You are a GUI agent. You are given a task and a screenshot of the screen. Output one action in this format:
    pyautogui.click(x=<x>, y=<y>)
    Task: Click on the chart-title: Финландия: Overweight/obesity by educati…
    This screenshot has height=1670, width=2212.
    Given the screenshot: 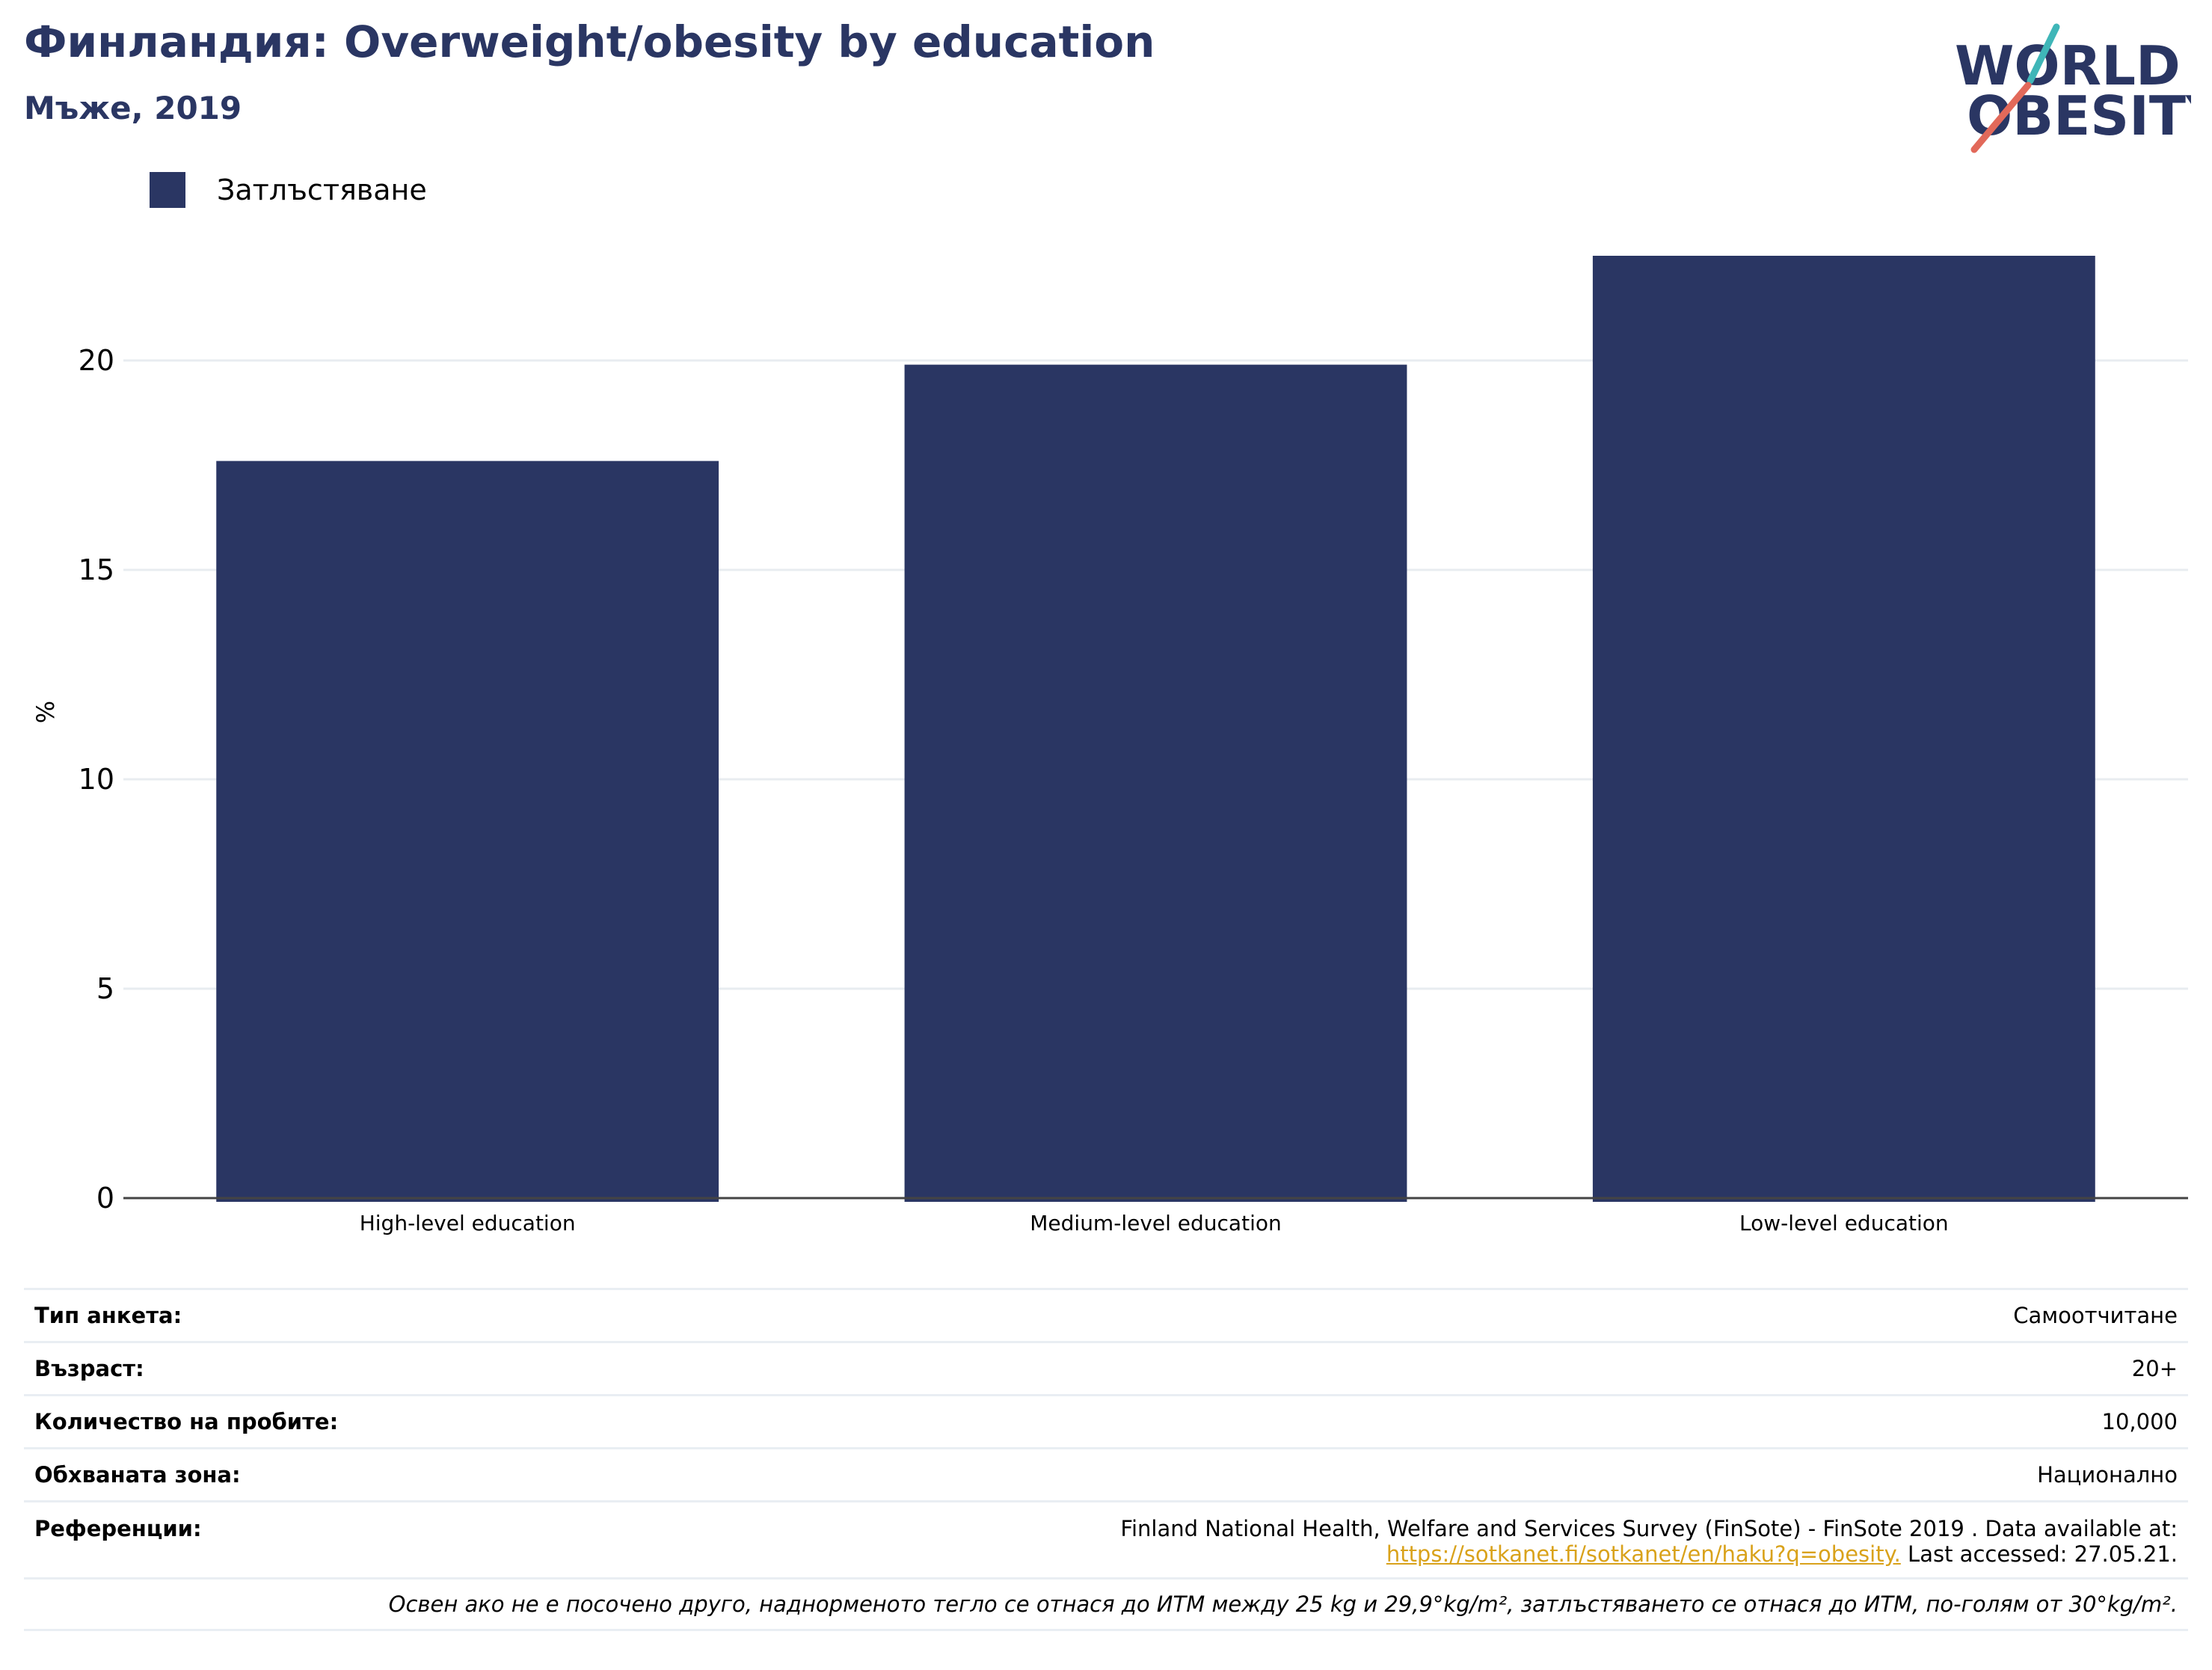 What is the action you would take?
    pyautogui.click(x=589, y=41)
    